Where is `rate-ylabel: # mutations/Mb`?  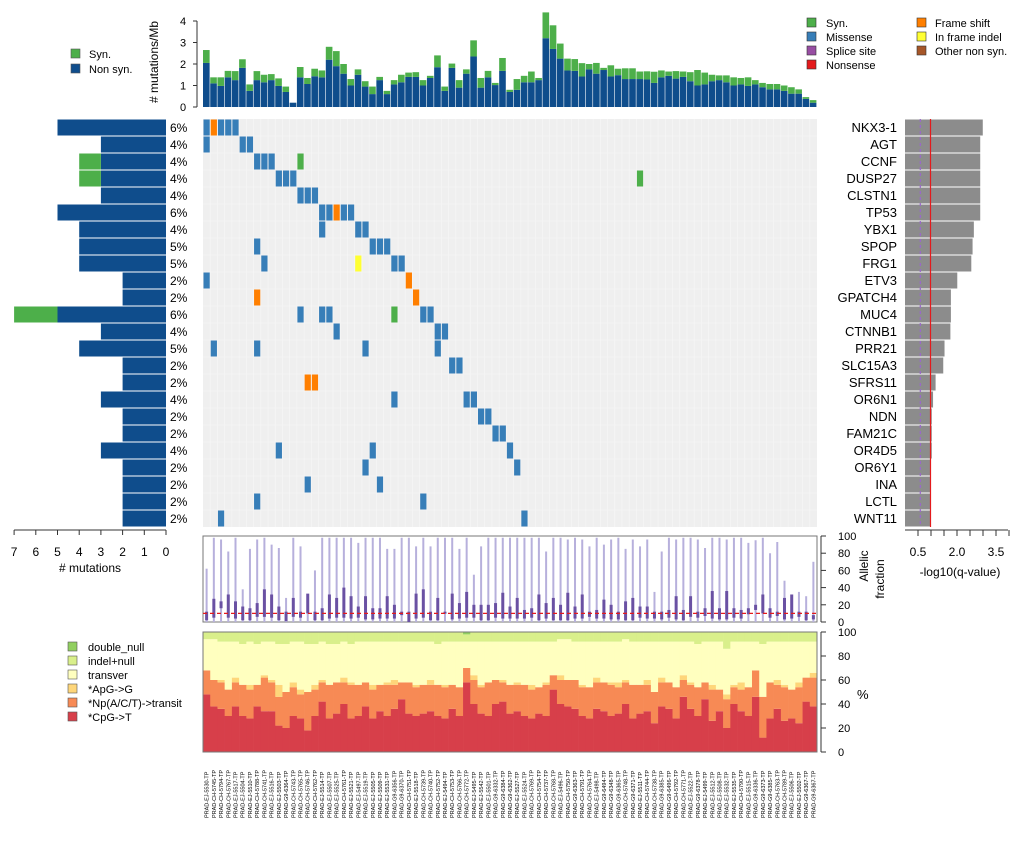 rate-ylabel: # mutations/Mb is located at coordinates (154, 62).